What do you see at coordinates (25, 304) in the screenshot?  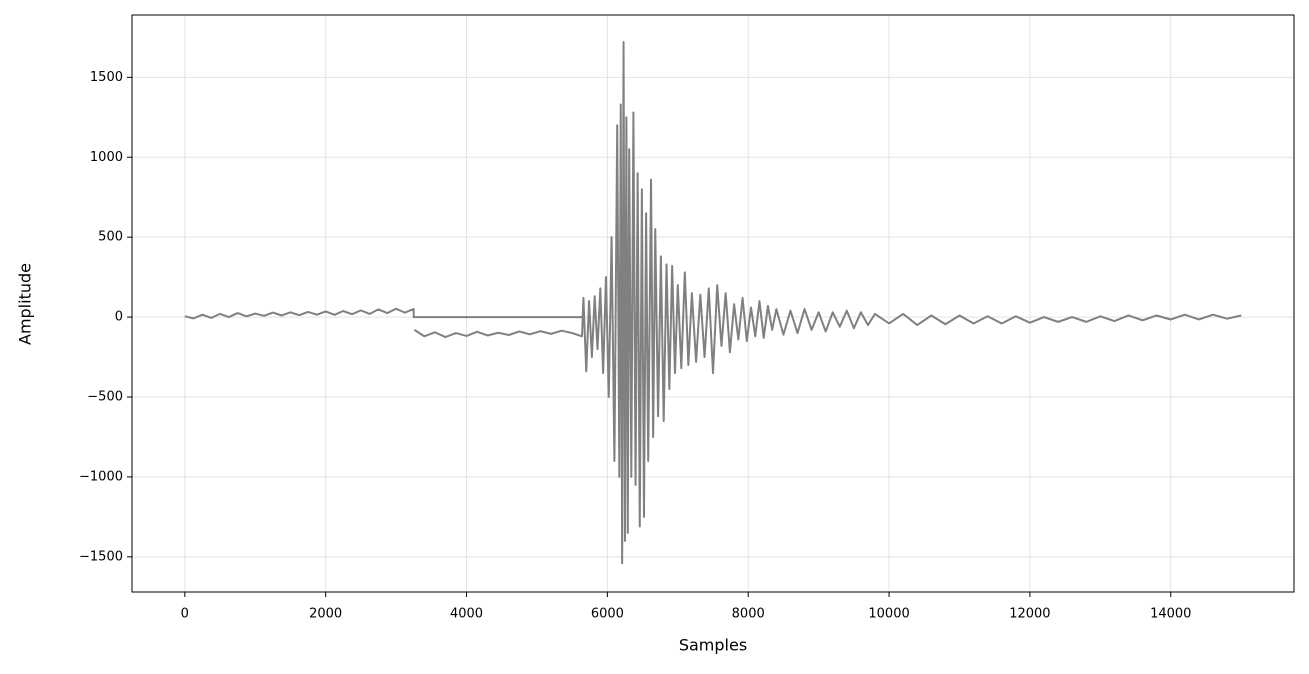 I see `y-axis-label: Amplitude` at bounding box center [25, 304].